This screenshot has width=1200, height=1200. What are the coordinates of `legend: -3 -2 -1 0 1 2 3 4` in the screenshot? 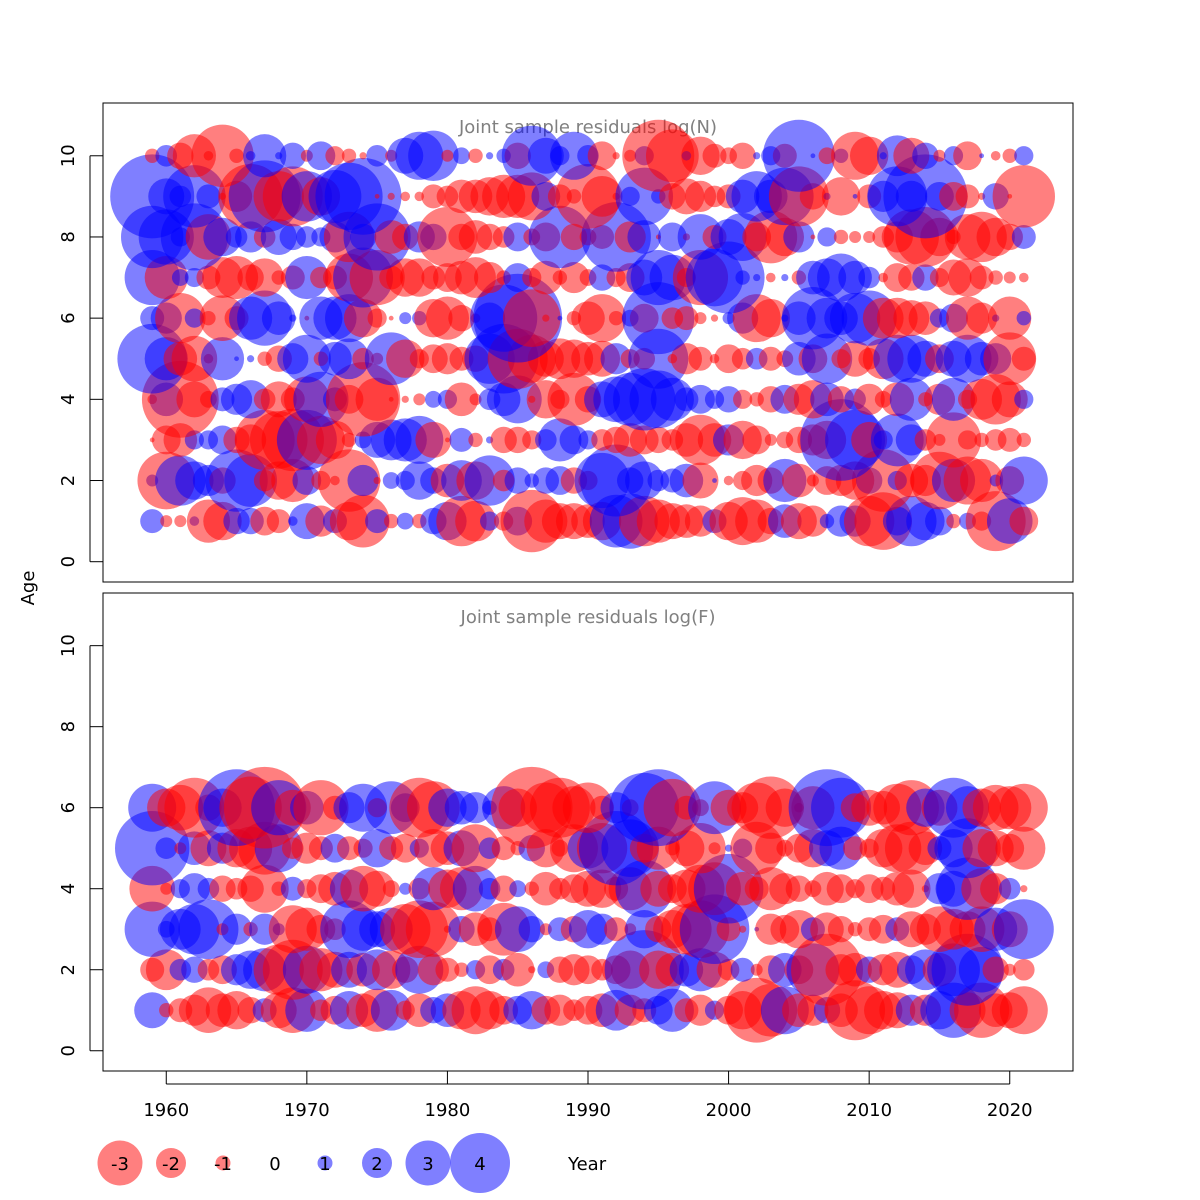 It's located at (303, 1163).